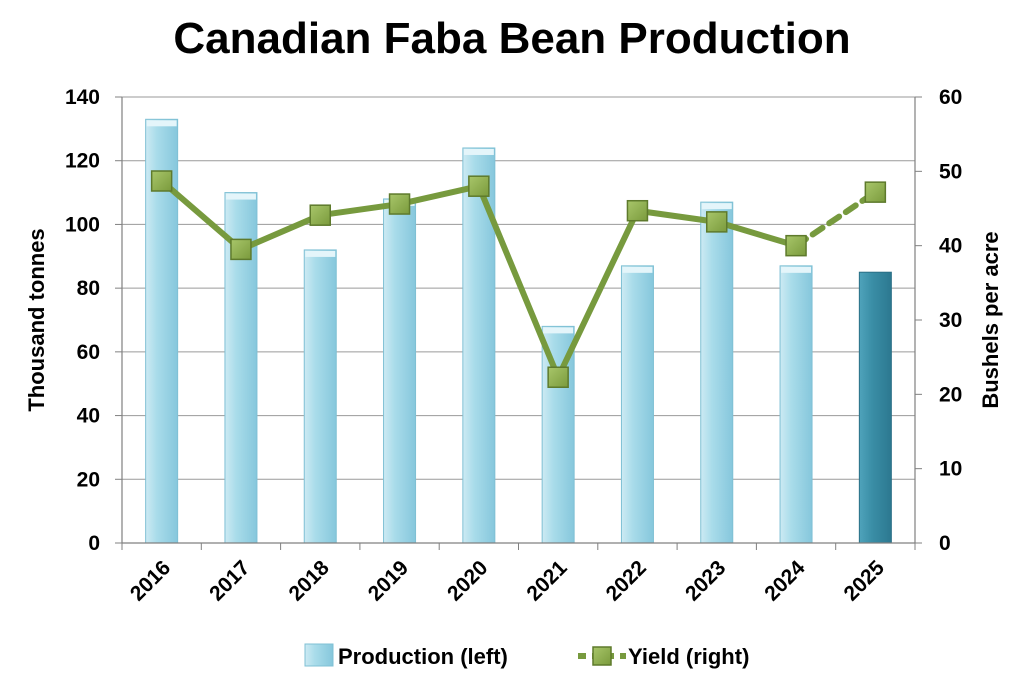 This screenshot has width=1024, height=683. What do you see at coordinates (161, 181) in the screenshot?
I see `yield-point-2016` at bounding box center [161, 181].